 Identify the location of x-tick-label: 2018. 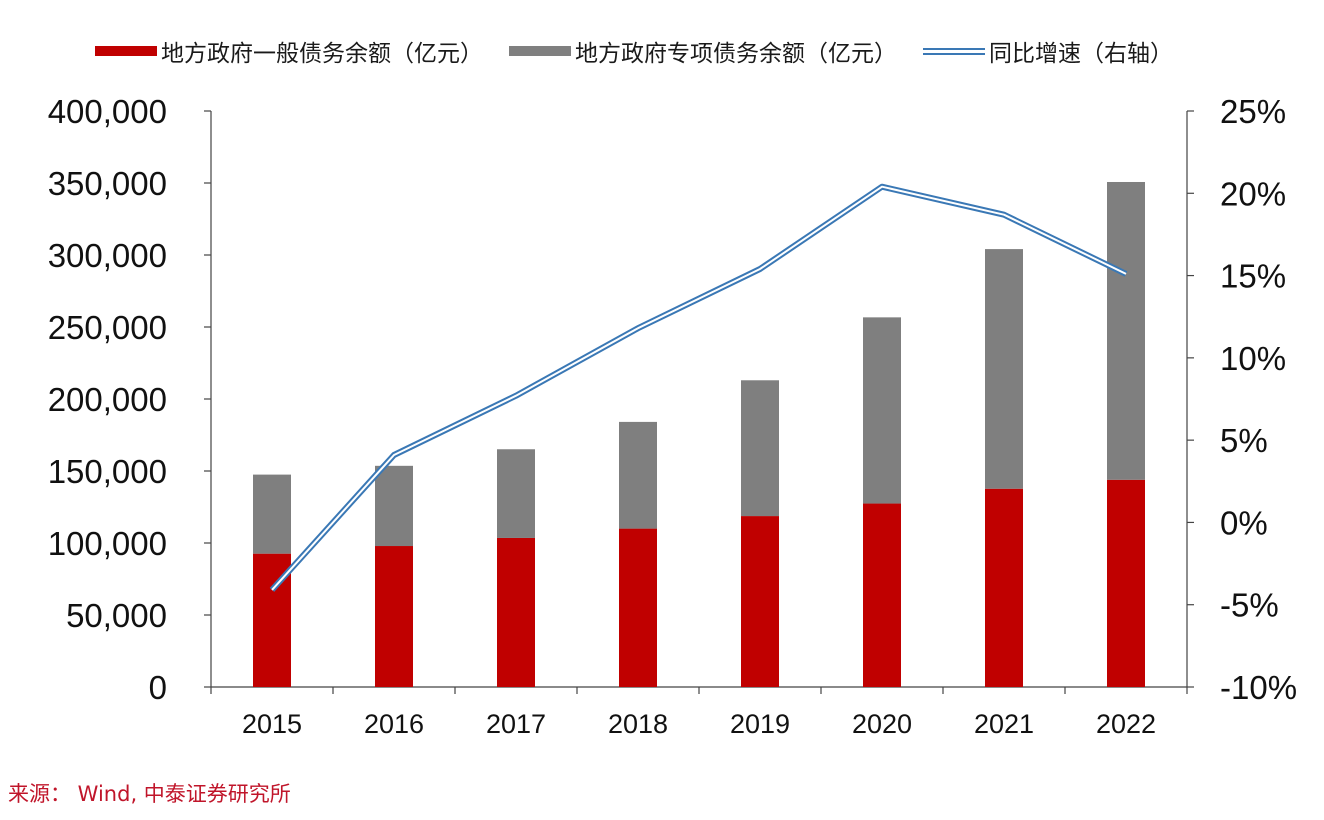
(638, 724).